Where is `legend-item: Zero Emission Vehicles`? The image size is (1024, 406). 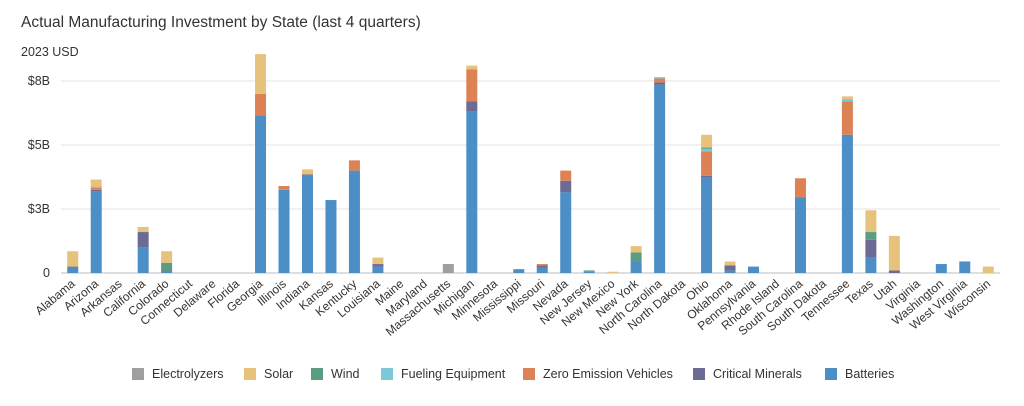
legend-item: Zero Emission Vehicles is located at coordinates (598, 374).